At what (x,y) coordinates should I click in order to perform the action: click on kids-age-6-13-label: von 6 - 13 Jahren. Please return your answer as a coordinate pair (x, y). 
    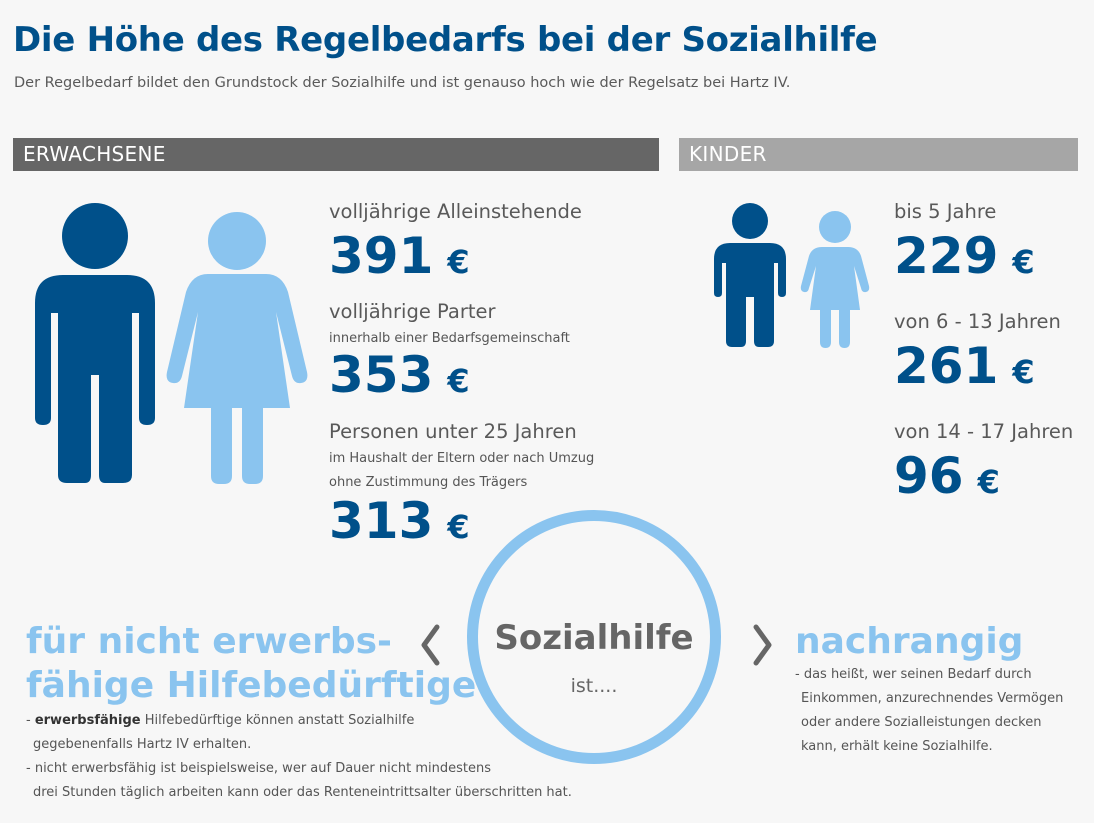
    Looking at the image, I should click on (977, 321).